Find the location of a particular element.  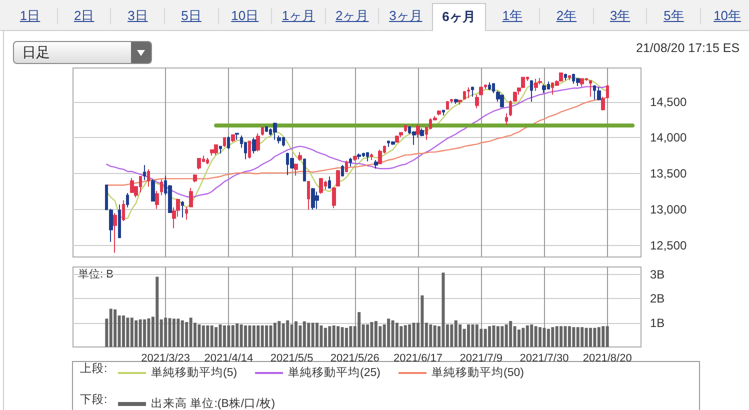

y-tick-label: 12,500 is located at coordinates (669, 245).